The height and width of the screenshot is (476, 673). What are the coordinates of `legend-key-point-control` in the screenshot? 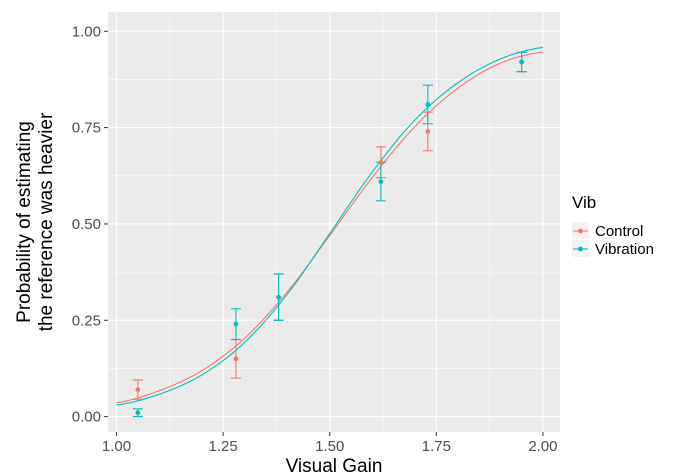 It's located at (580, 231).